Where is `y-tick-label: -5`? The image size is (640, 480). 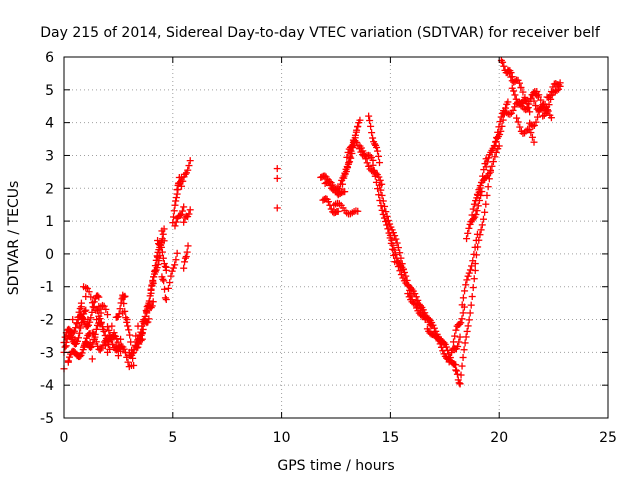
y-tick-label: -5 is located at coordinates (47, 419).